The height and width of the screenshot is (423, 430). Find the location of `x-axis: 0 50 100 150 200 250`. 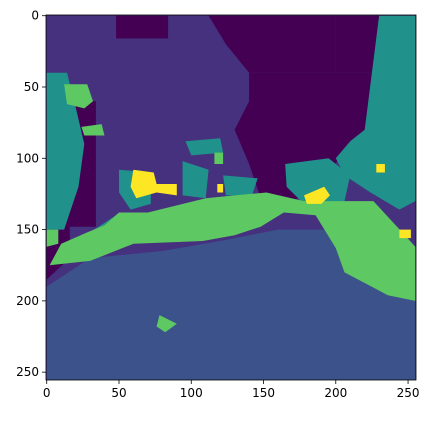

x-axis: 0 50 100 150 200 250 is located at coordinates (231, 390).